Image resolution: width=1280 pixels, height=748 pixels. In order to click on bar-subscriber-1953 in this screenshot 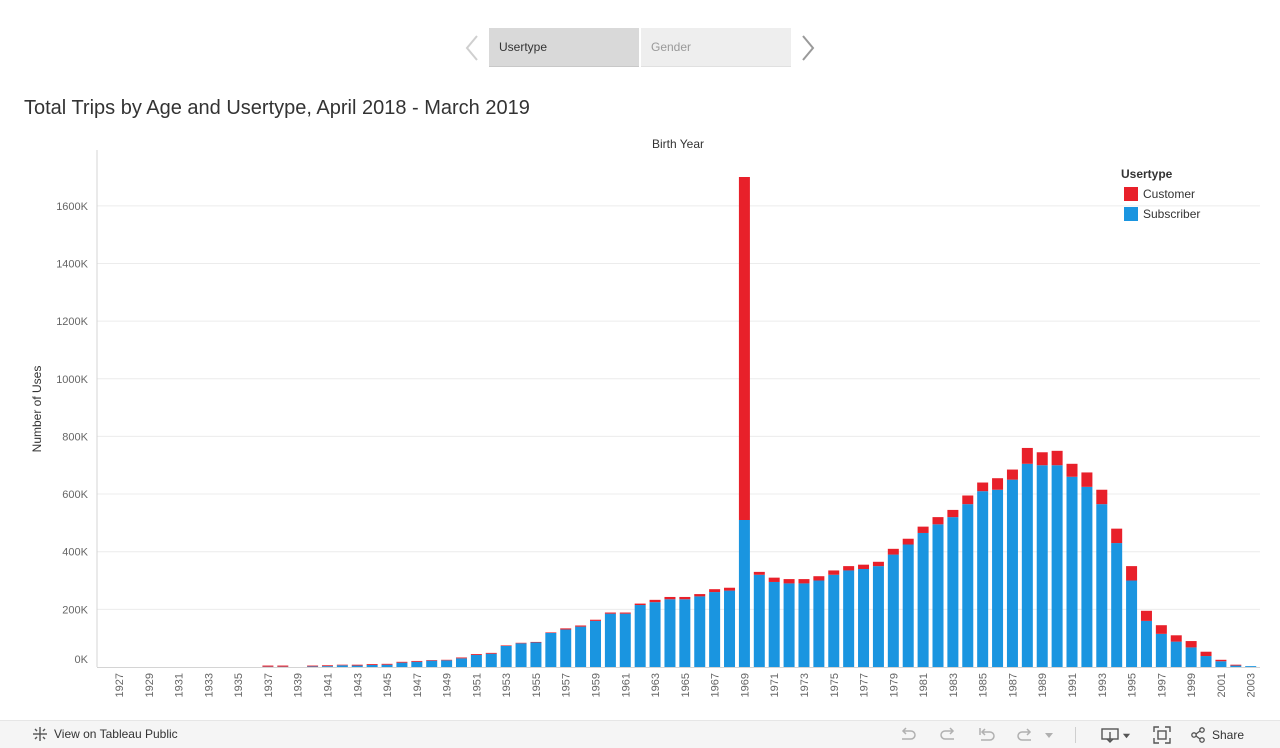, I will do `click(506, 656)`.